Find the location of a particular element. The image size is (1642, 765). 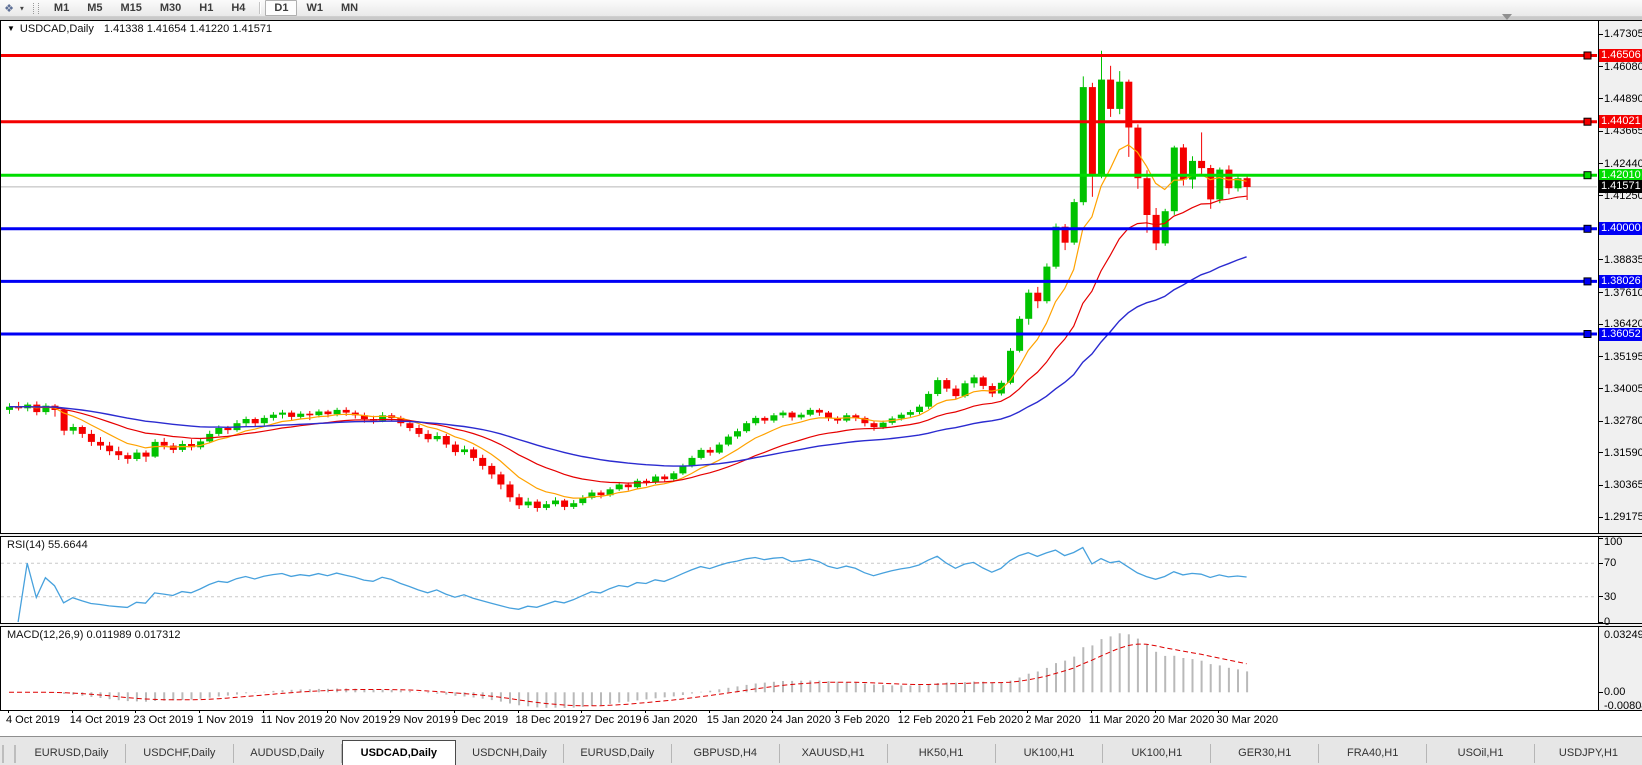

tab-usoil-h1: USOil,H1 is located at coordinates (1481, 753).